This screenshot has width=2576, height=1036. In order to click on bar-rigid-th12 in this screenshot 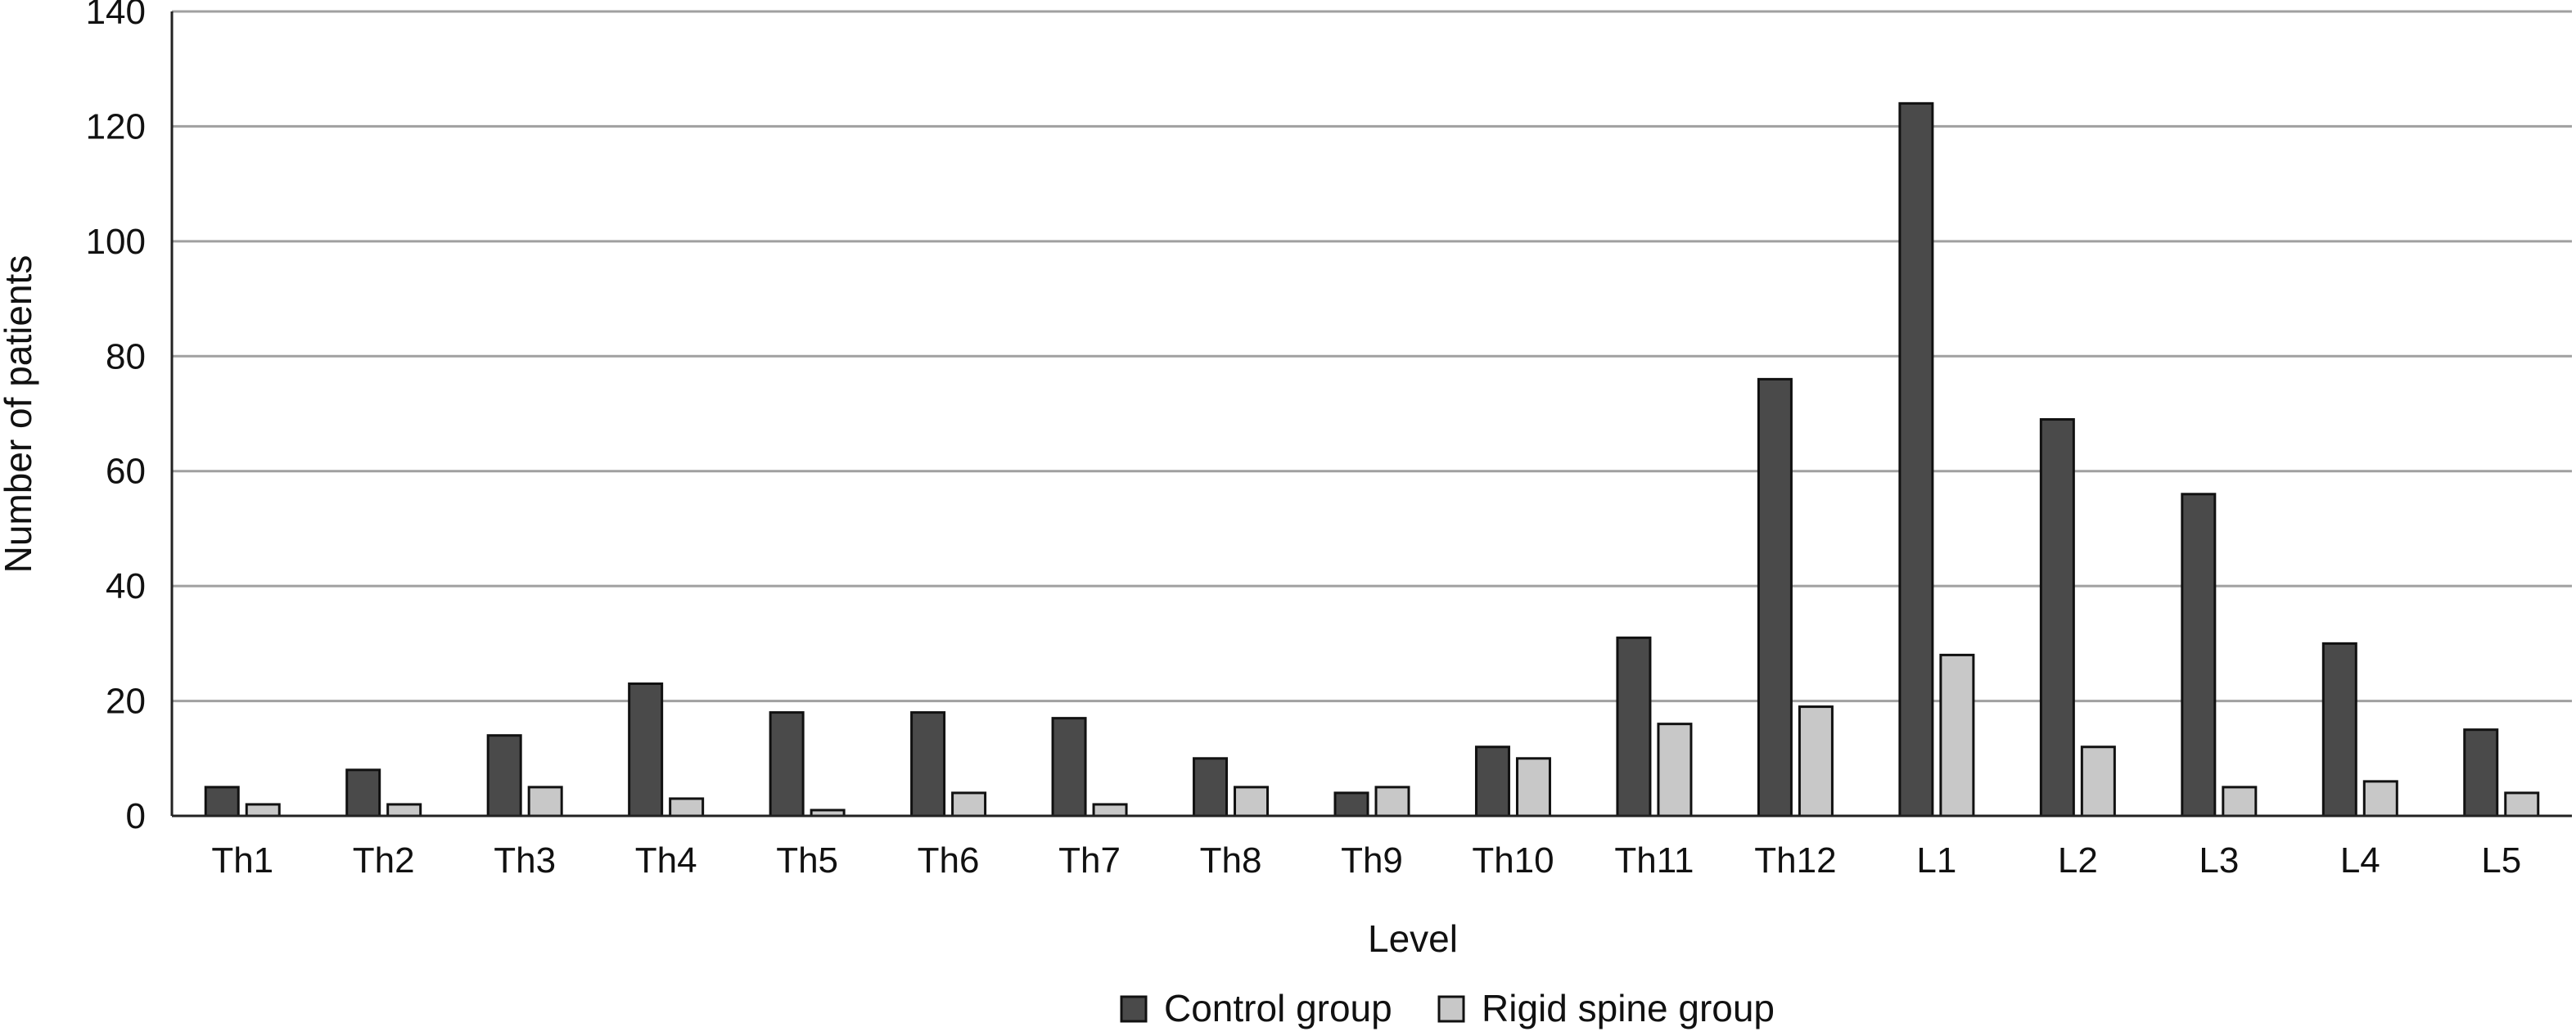, I will do `click(1816, 761)`.